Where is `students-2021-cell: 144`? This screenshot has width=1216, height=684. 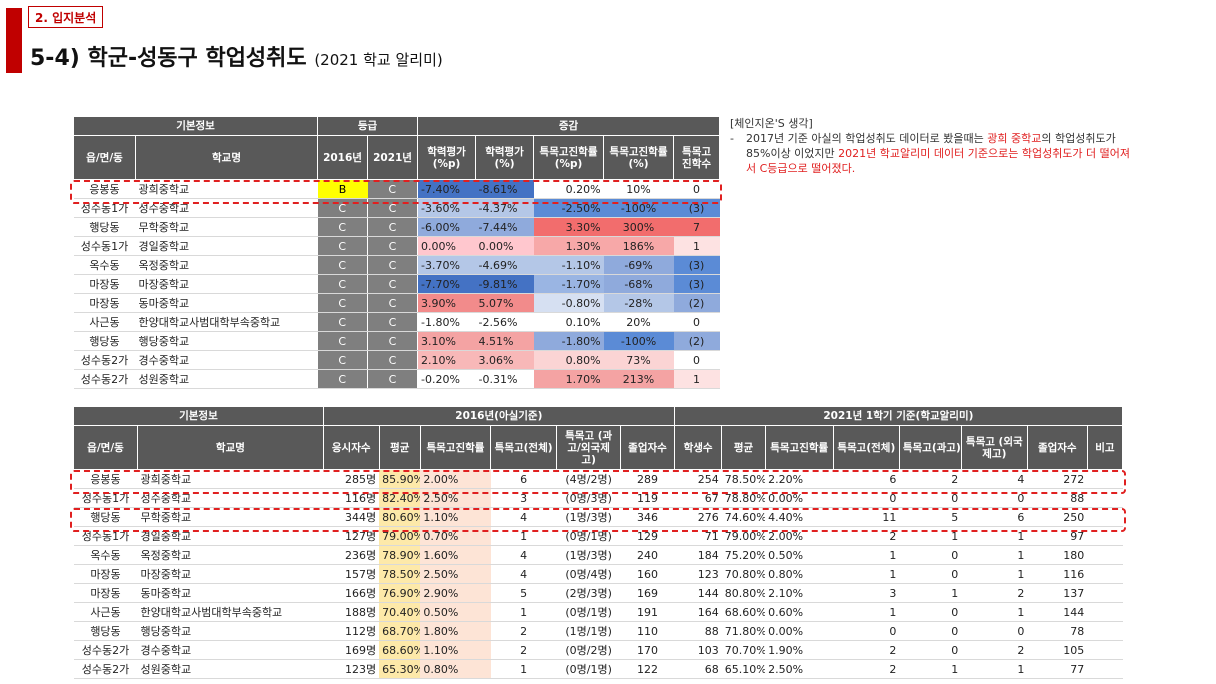
students-2021-cell: 144 is located at coordinates (698, 593).